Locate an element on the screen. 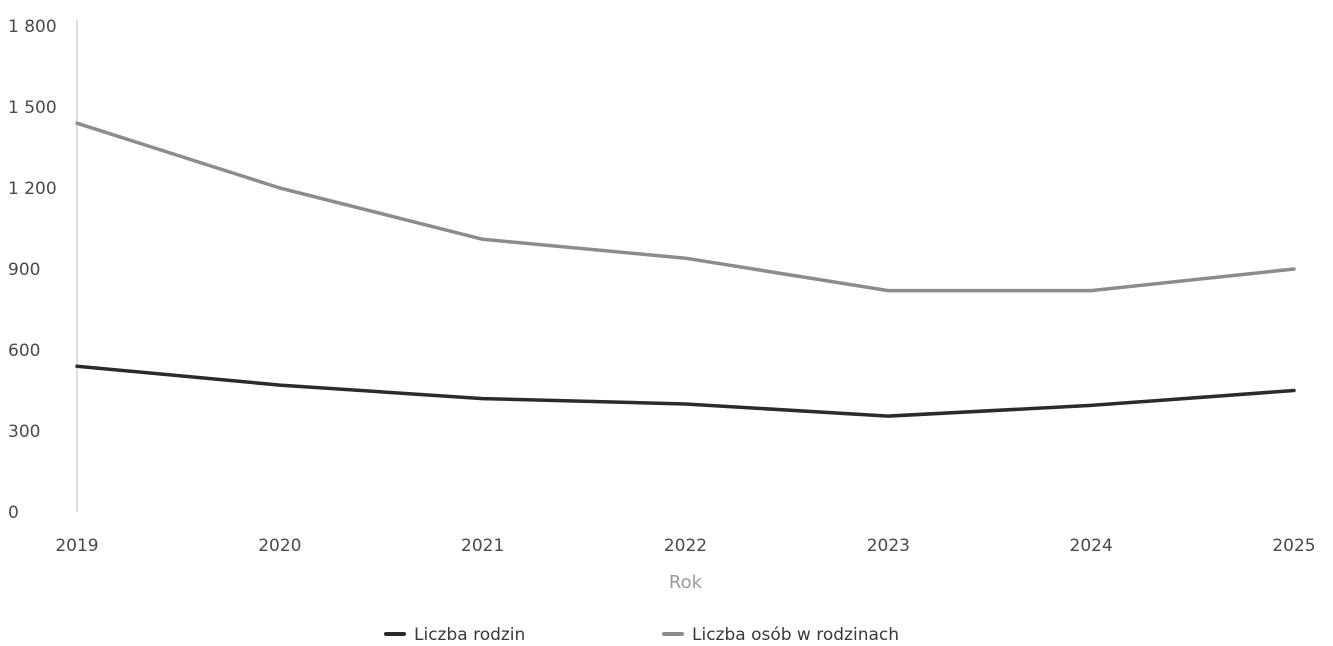  x-tick-label: 2022 is located at coordinates (685, 546).